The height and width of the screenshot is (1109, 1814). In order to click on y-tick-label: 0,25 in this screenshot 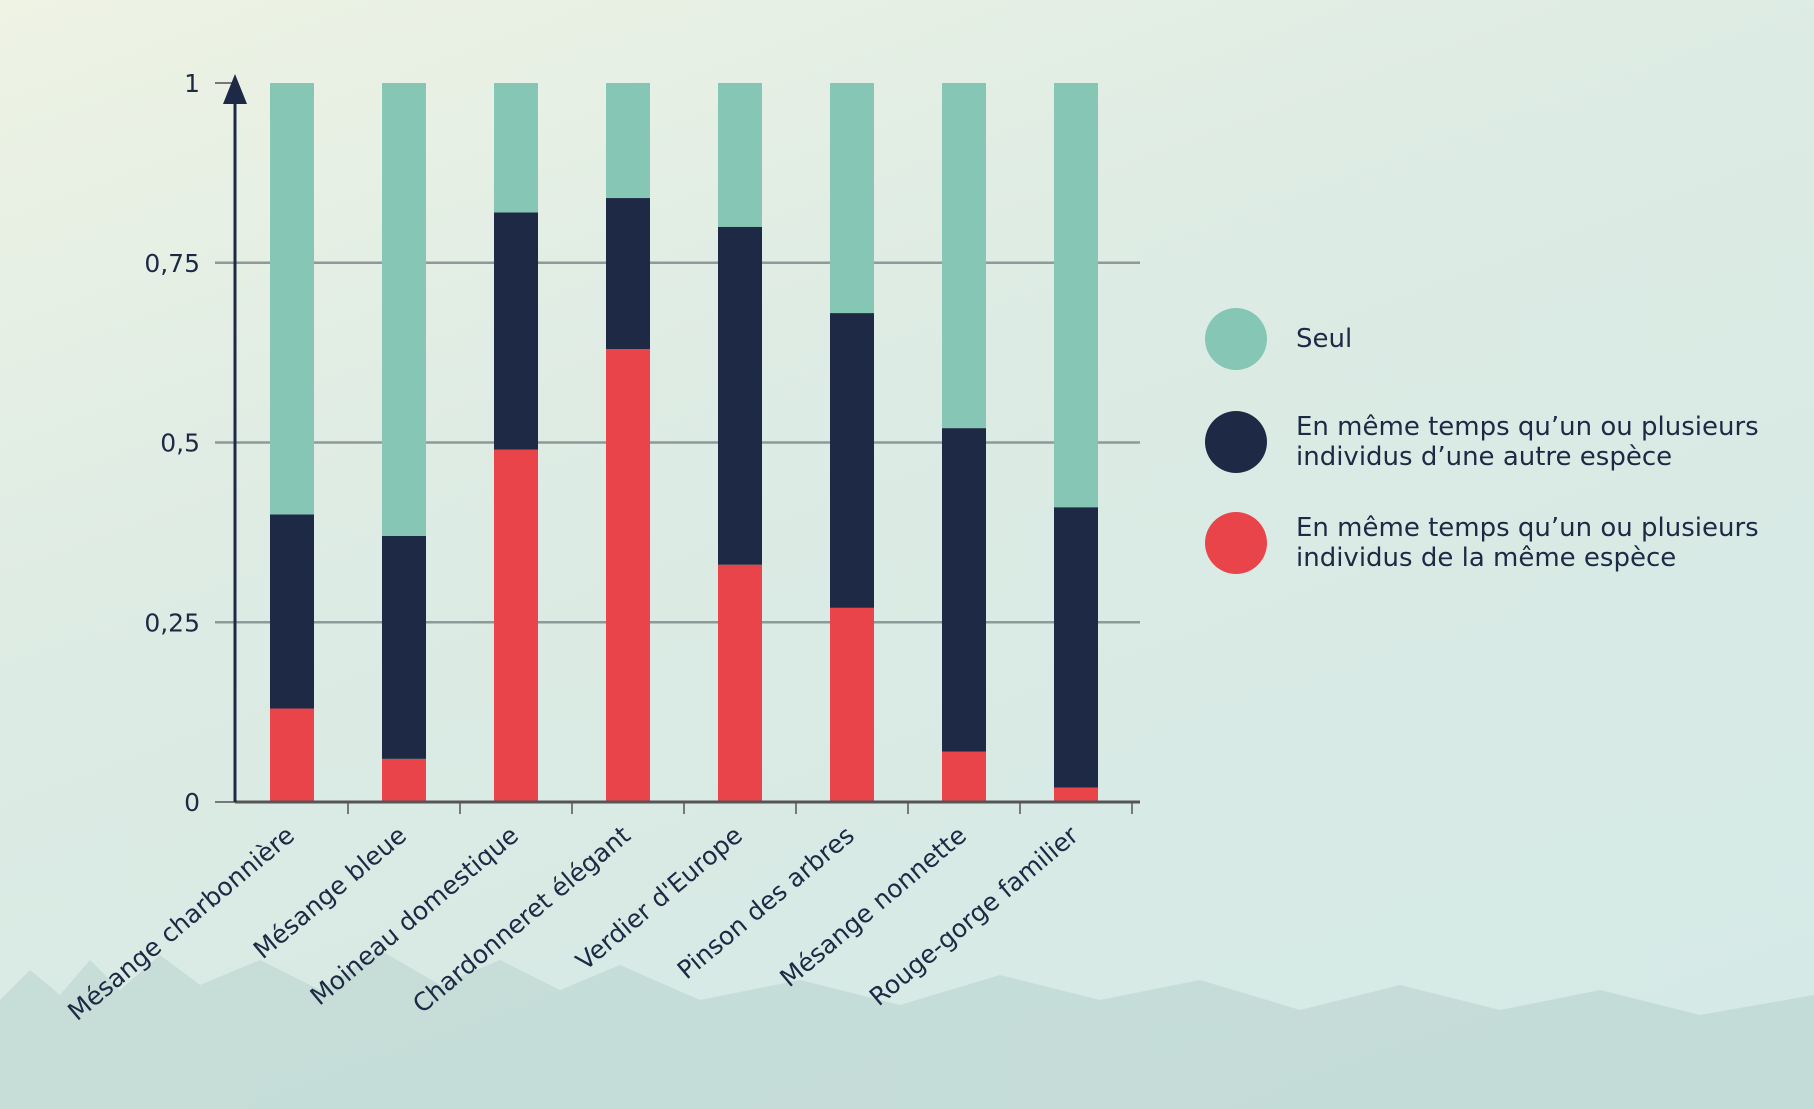, I will do `click(172, 622)`.